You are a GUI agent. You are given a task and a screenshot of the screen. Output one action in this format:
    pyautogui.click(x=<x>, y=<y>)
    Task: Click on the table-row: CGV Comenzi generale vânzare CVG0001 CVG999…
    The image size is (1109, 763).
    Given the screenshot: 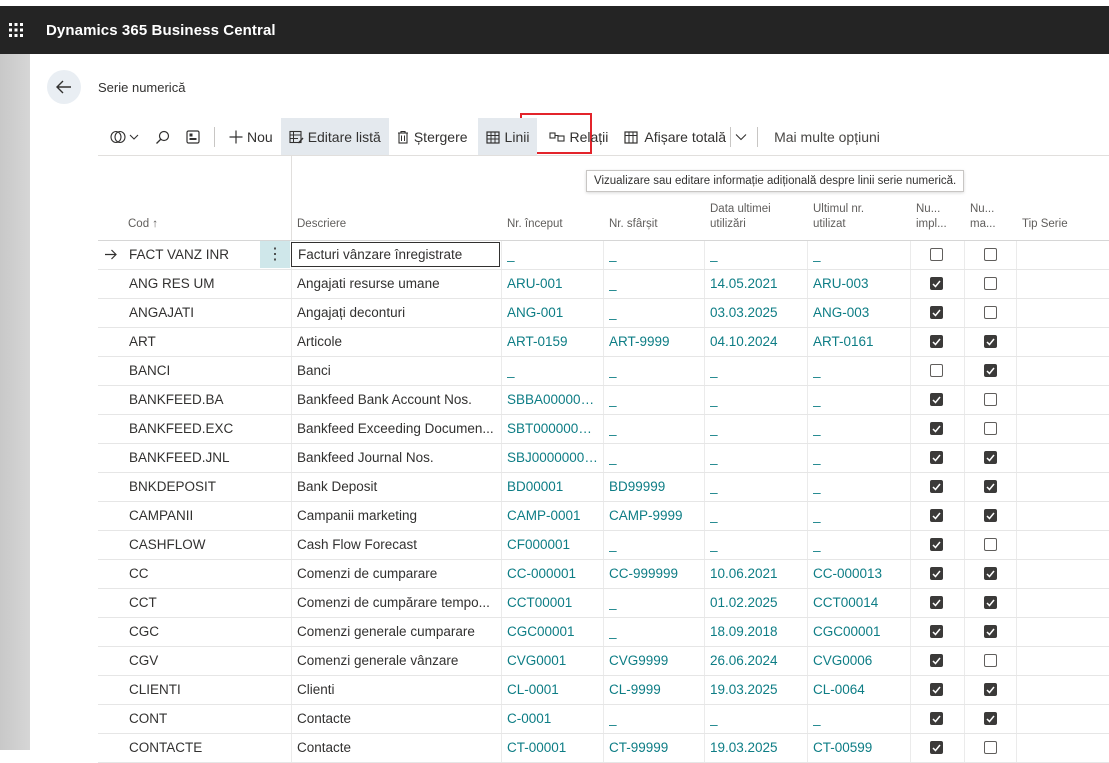 What is the action you would take?
    pyautogui.click(x=603, y=661)
    